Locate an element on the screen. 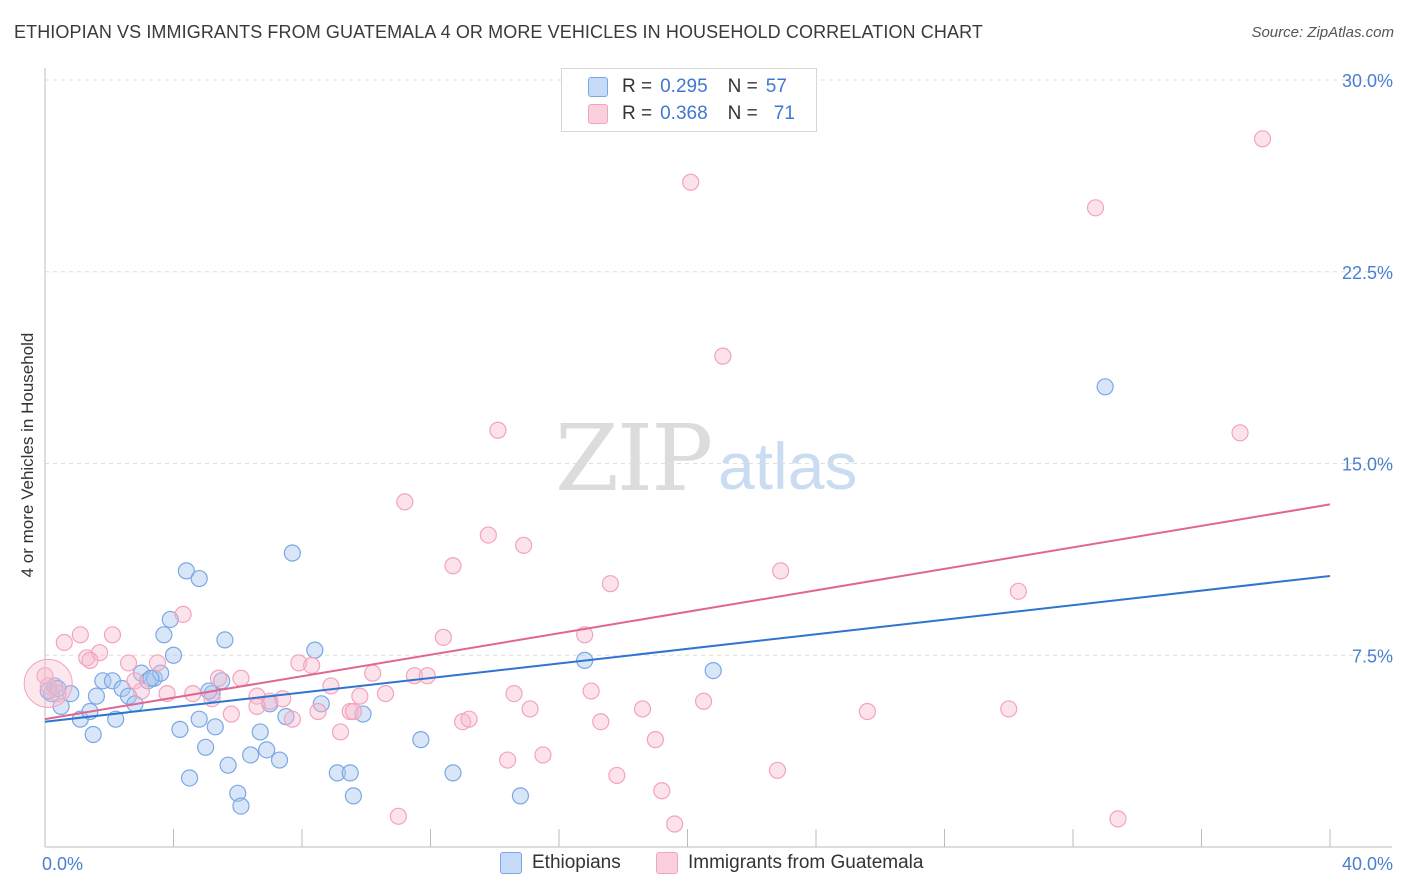  y-tick-label: 22.5% is located at coordinates (1367, 273).